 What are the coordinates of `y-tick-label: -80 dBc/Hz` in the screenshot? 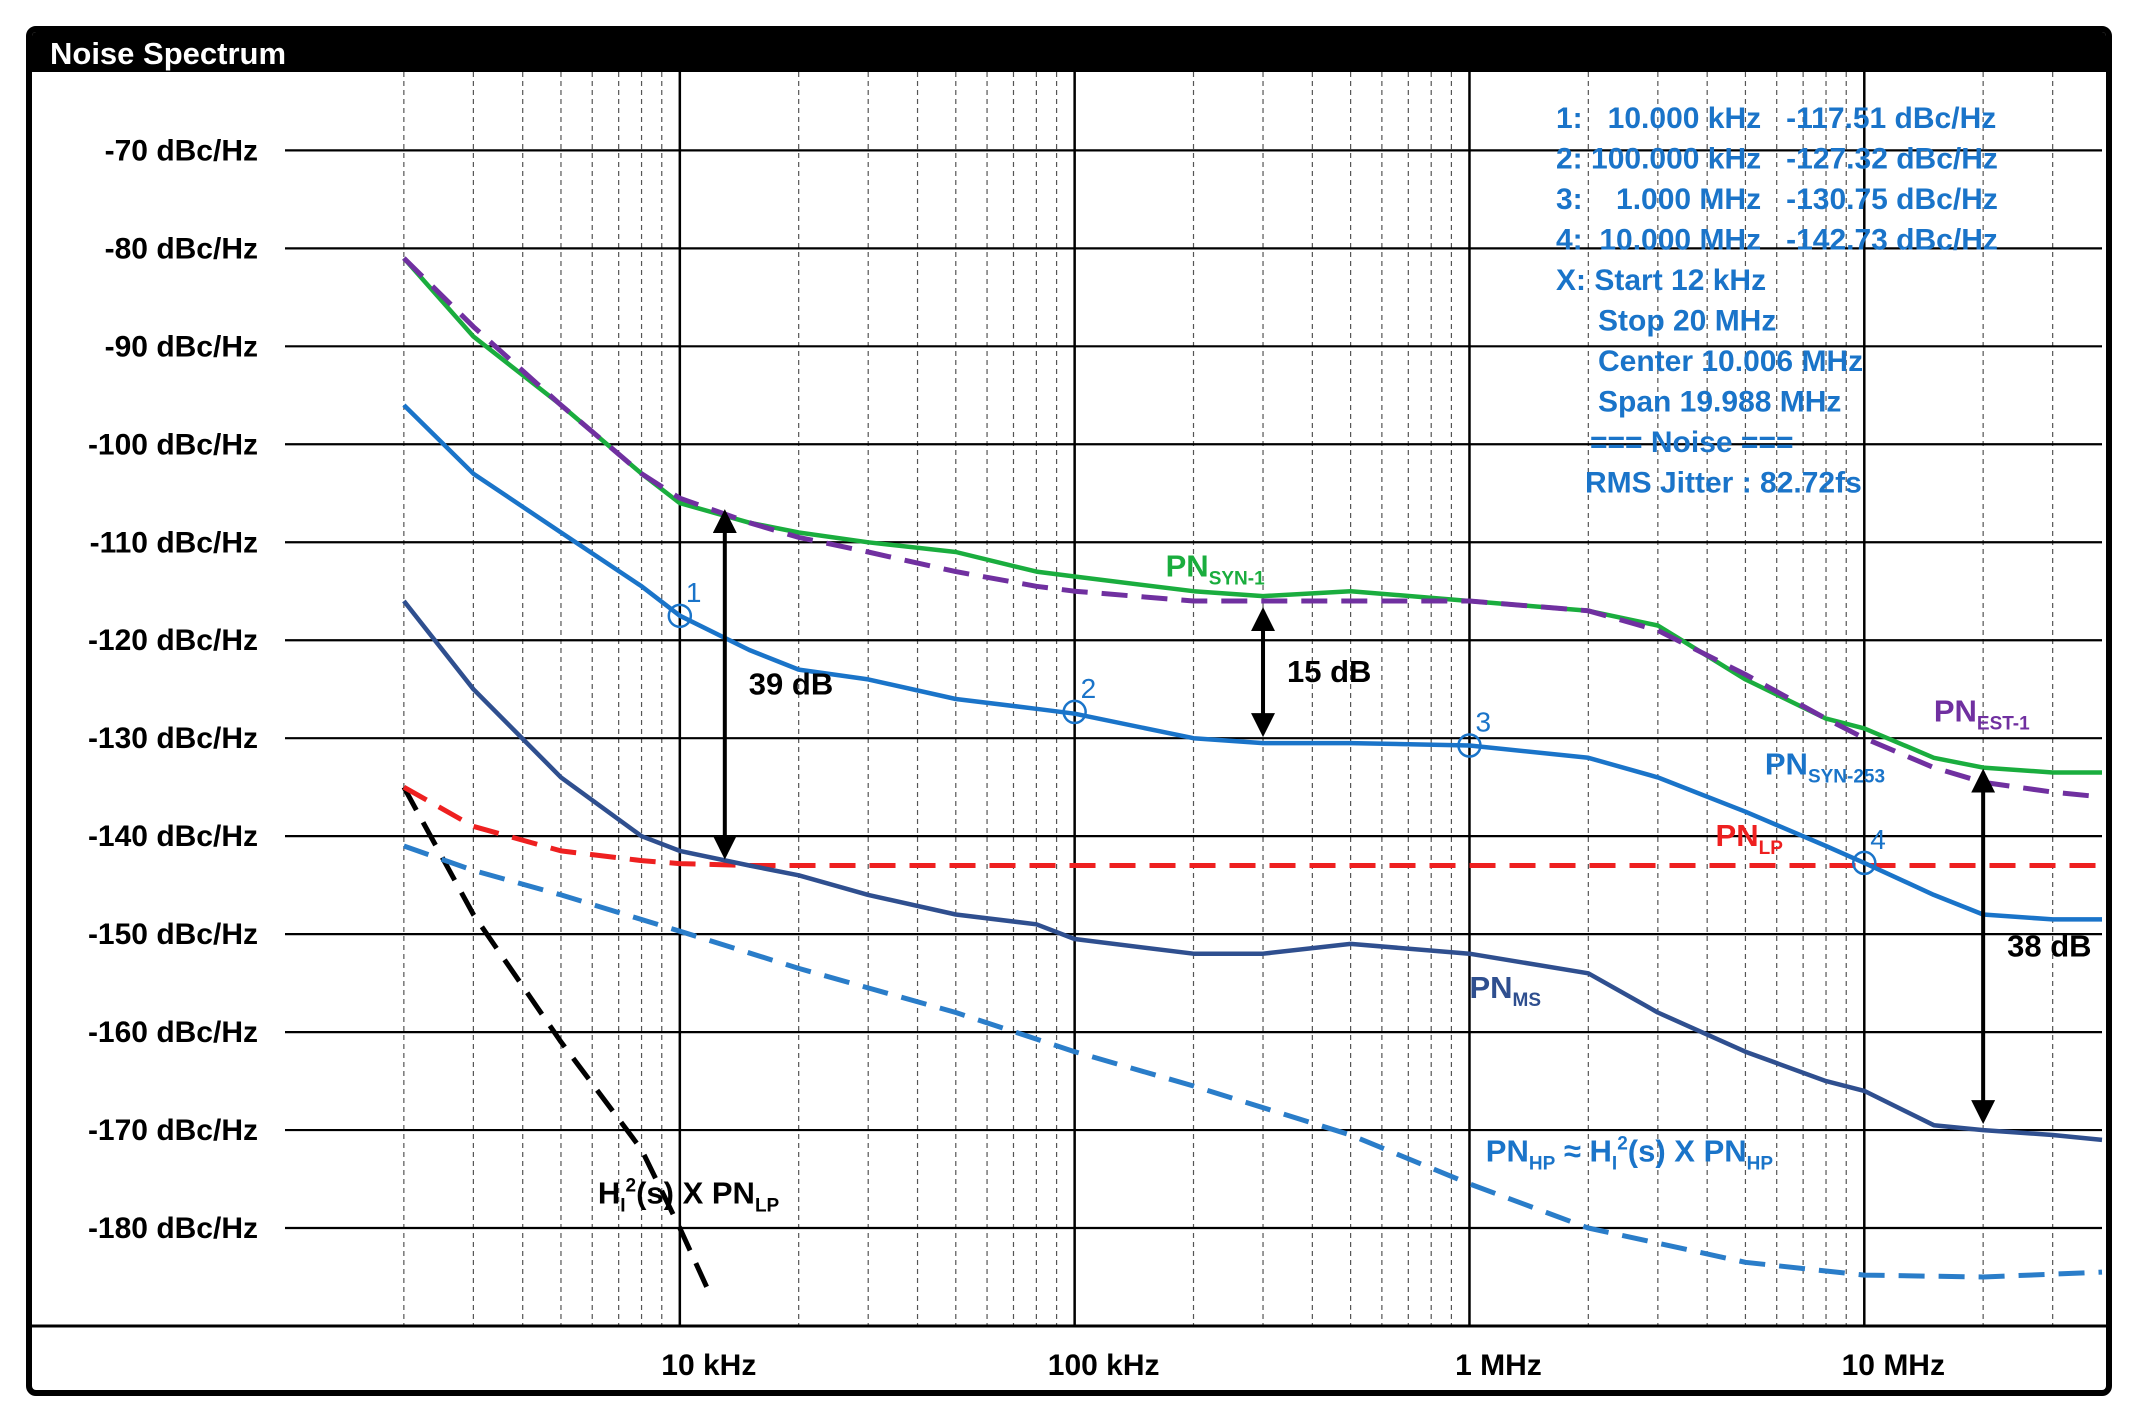 It's located at (181, 248).